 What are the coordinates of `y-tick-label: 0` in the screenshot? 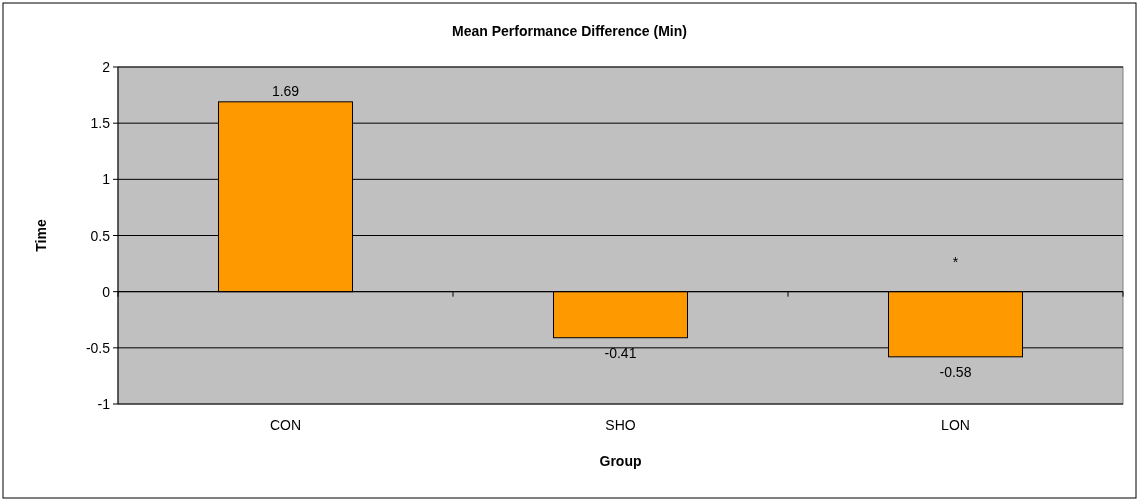 It's located at (106, 291).